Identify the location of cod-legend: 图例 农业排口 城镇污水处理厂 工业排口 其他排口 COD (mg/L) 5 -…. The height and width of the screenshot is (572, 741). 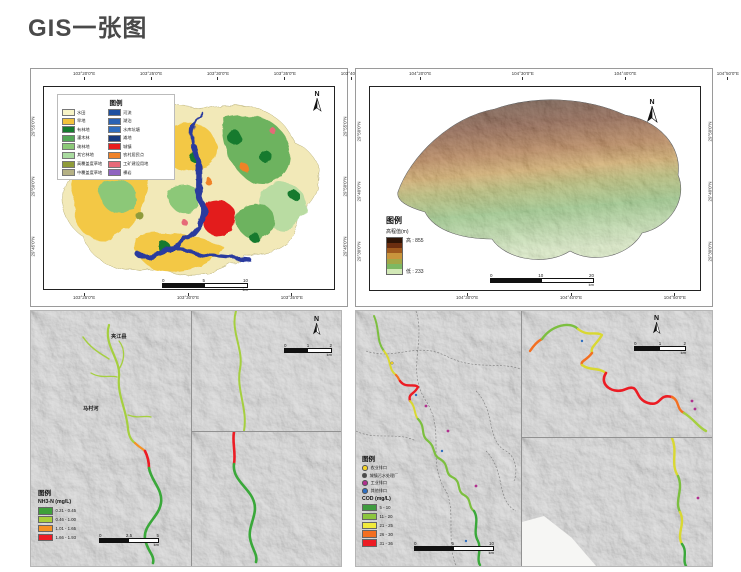
(380, 500).